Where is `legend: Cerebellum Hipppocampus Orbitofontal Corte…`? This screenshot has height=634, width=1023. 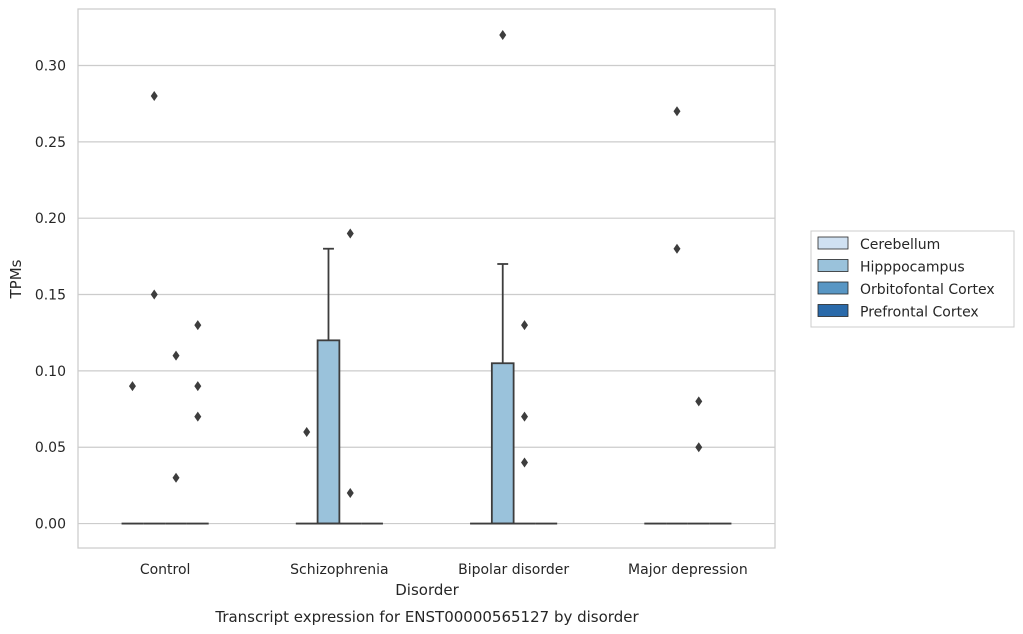
legend: Cerebellum Hipppocampus Orbitofontal Corte… is located at coordinates (912, 279).